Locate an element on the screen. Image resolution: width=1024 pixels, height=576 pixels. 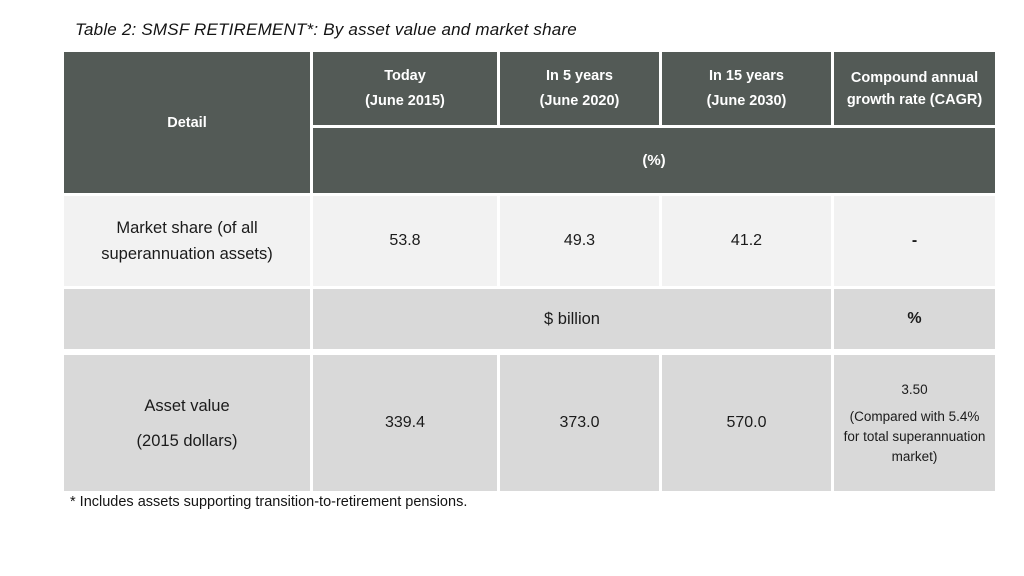
asset-value-in5-value: 373.0 is located at coordinates (579, 421).